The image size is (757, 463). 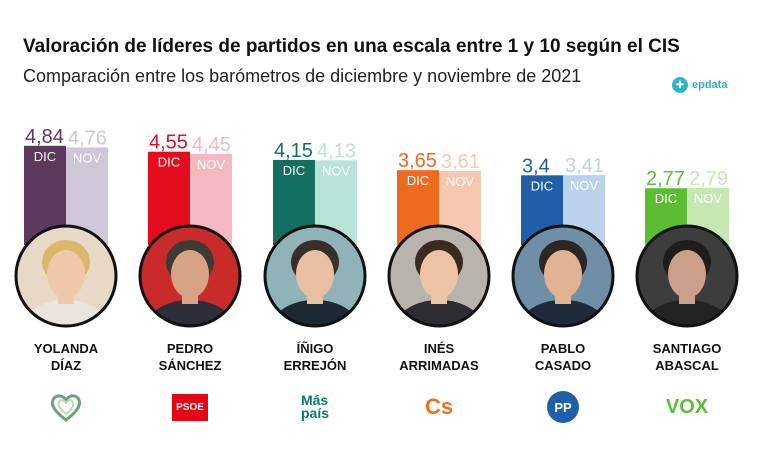 I want to click on value-label-dic-santiago-abascal: 2,77, so click(x=665, y=179).